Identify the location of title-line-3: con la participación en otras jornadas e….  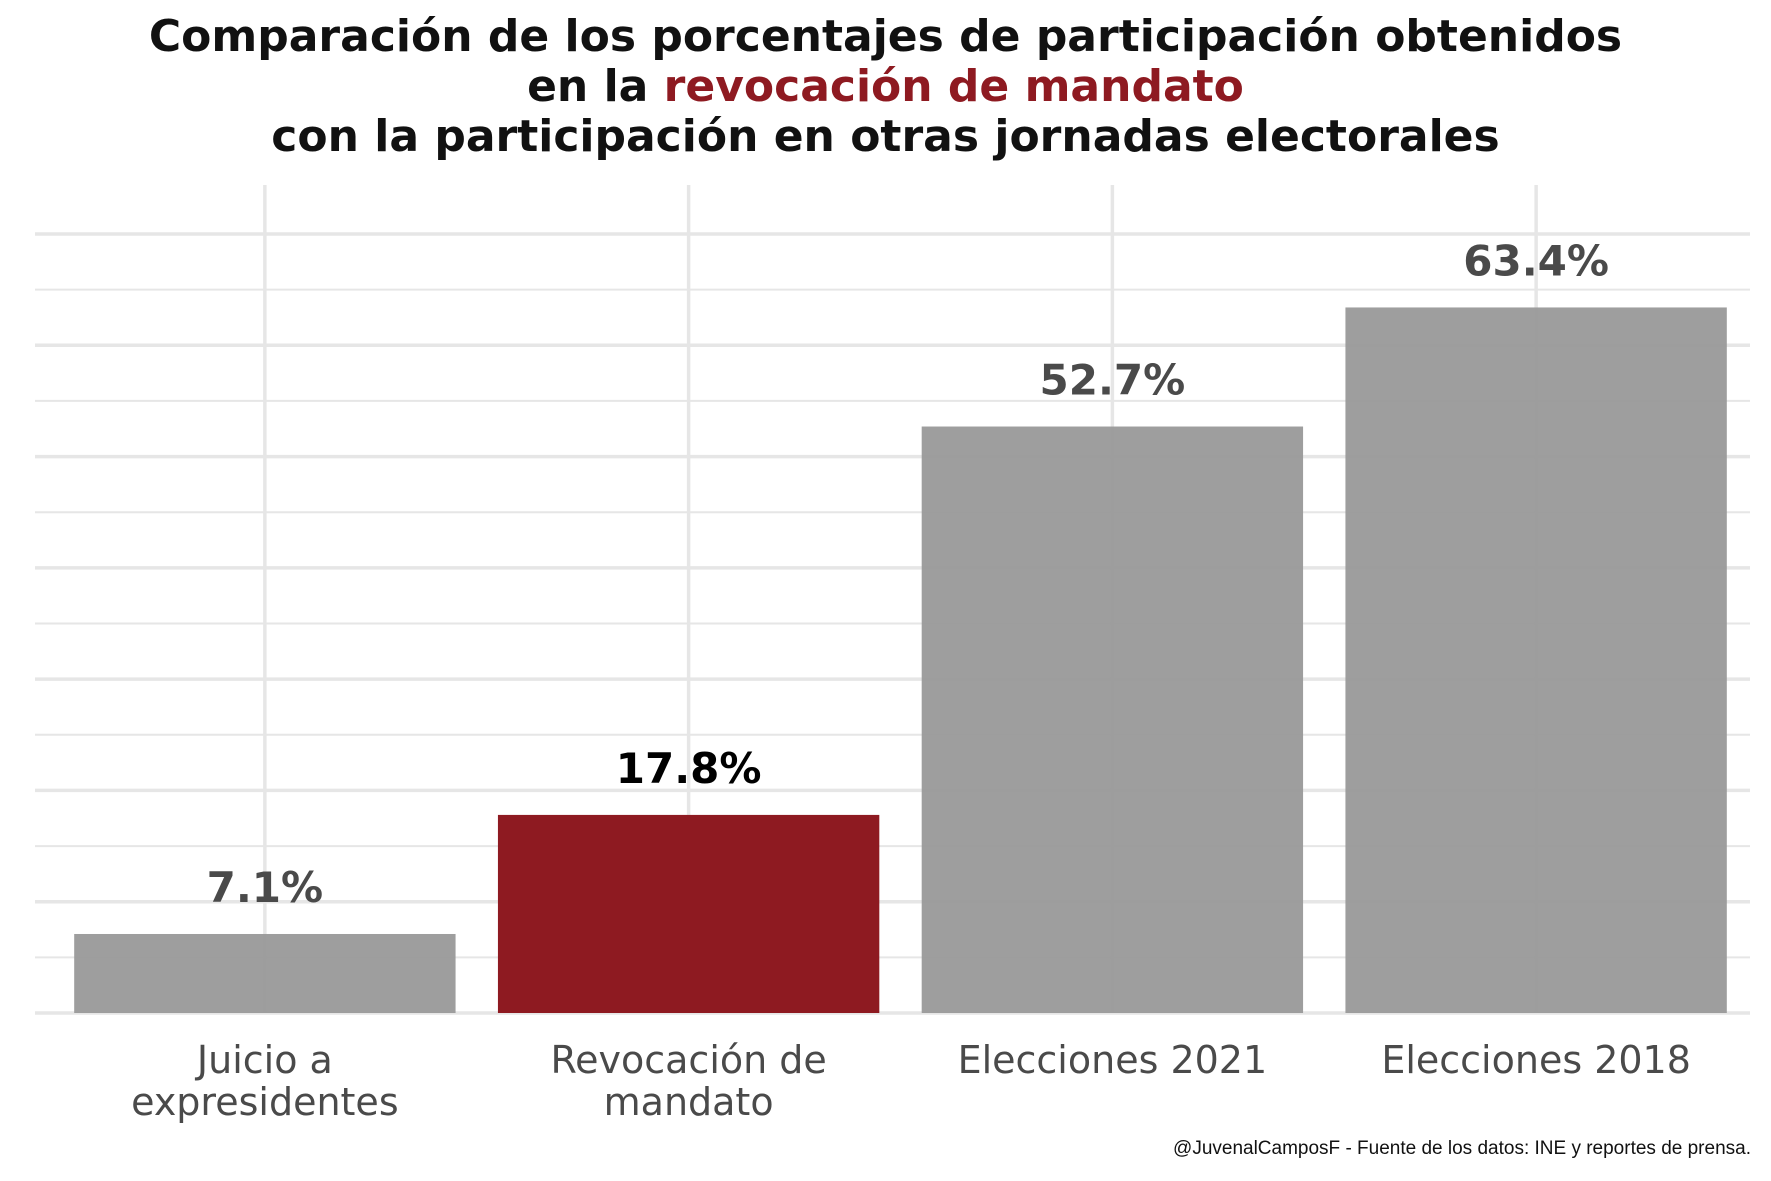
(885, 136).